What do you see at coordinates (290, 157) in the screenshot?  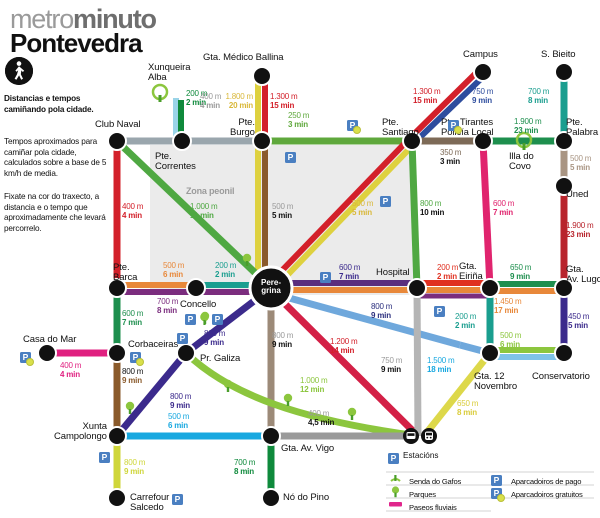 I see `parking-paid-icon-burgo: P` at bounding box center [290, 157].